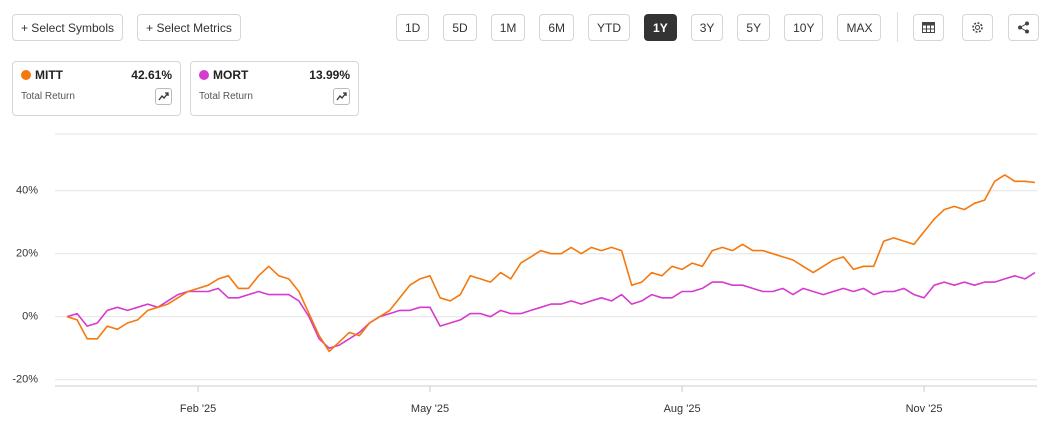 The width and height of the screenshot is (1057, 438). Describe the element at coordinates (151, 75) in the screenshot. I see `legend-value: 42.61%` at that location.